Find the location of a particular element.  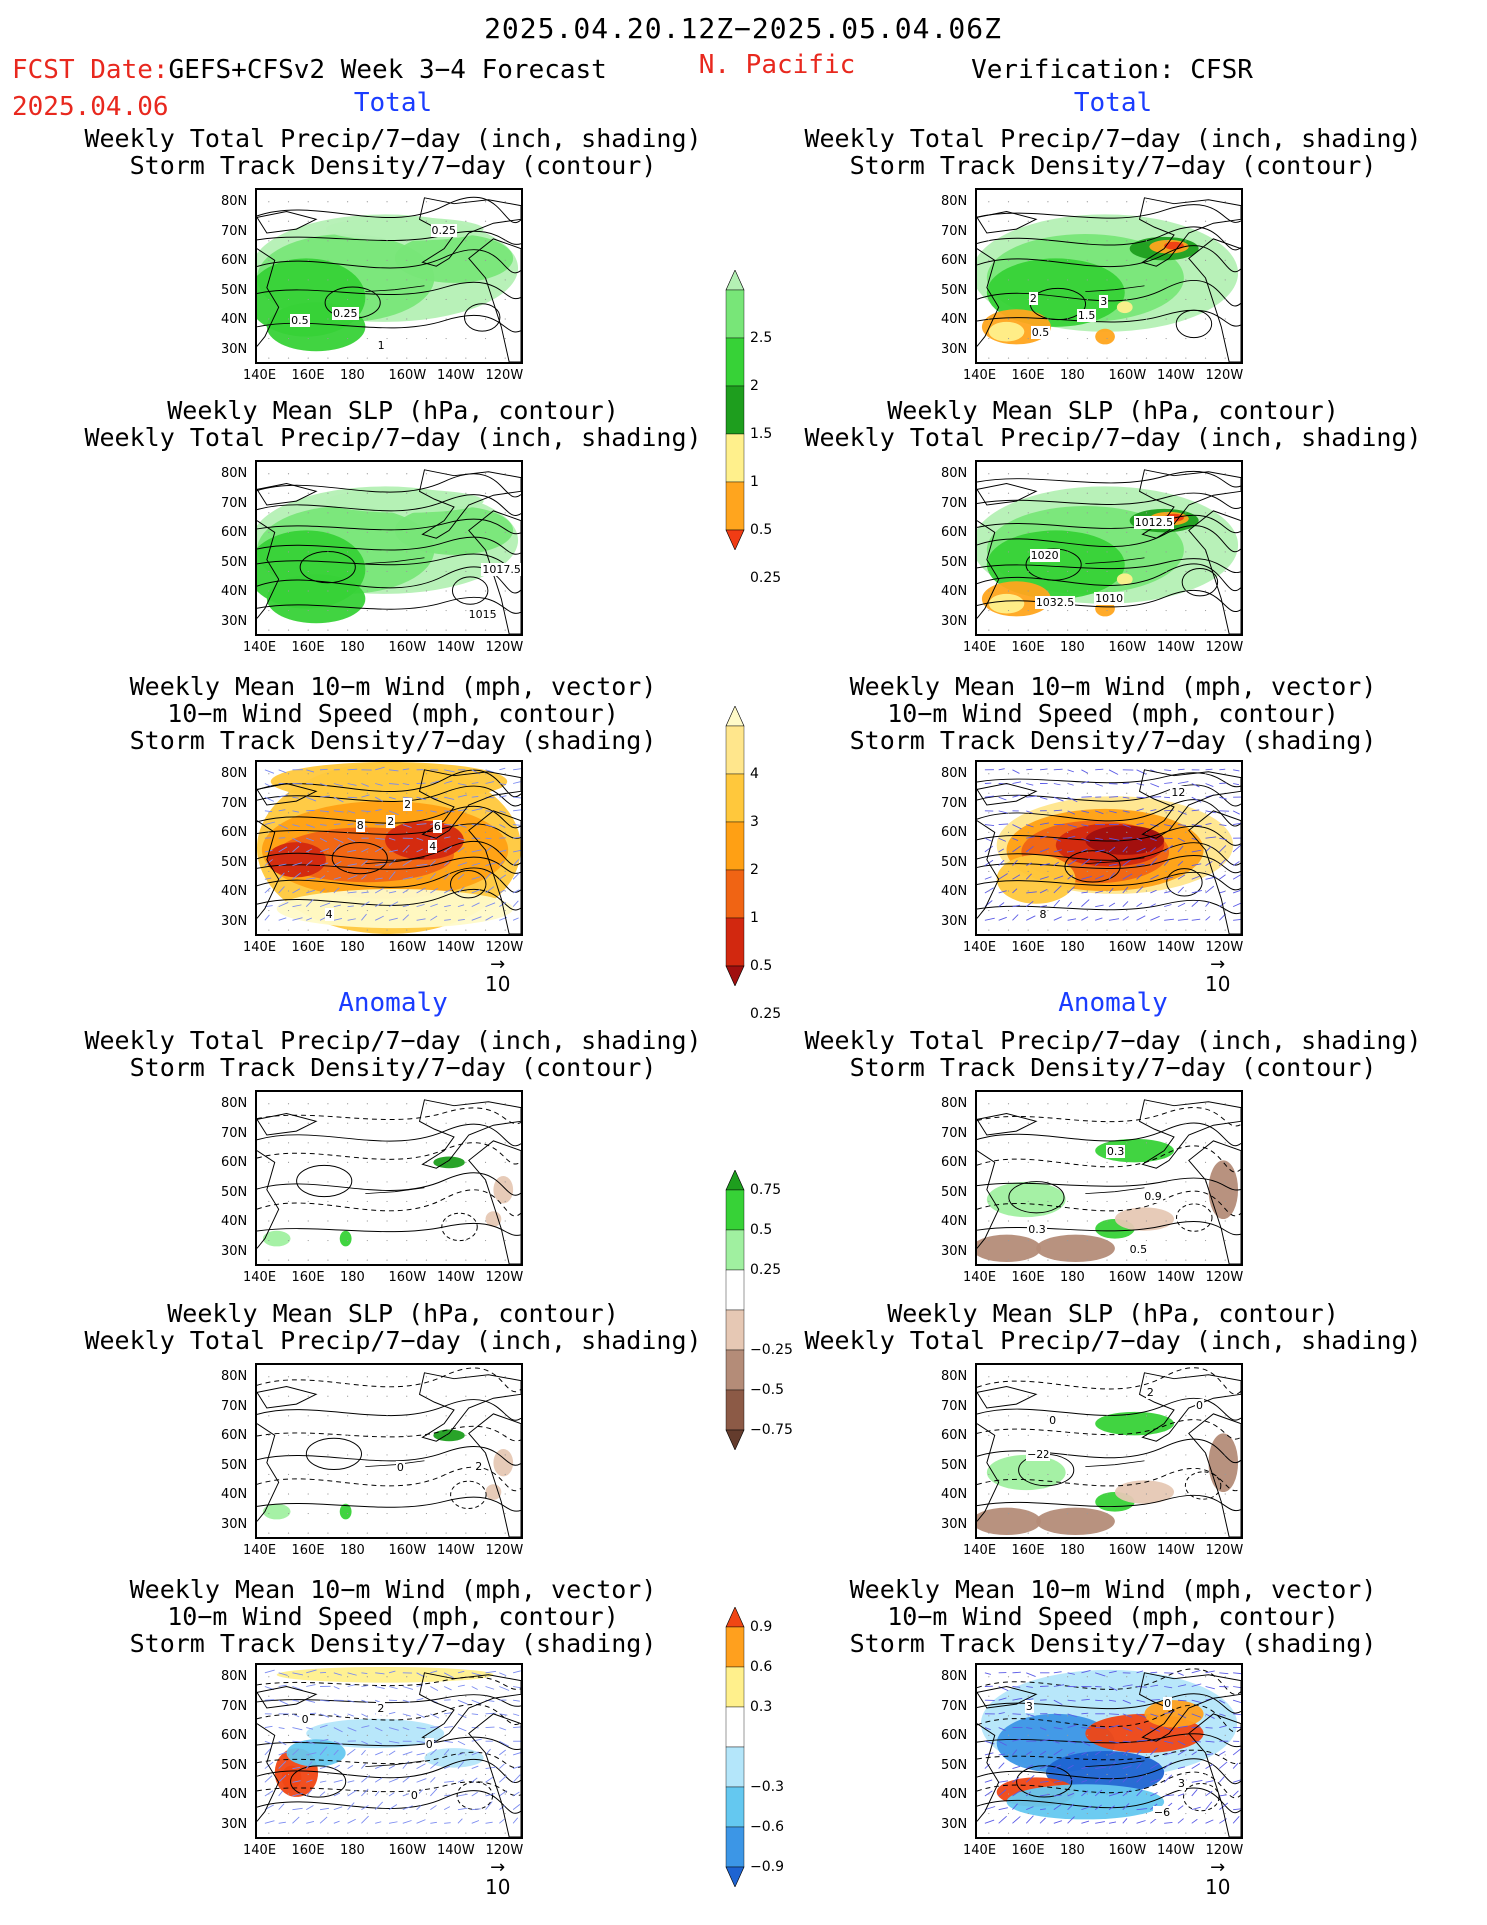

lat-tick-label: 30N is located at coordinates (234, 1824).